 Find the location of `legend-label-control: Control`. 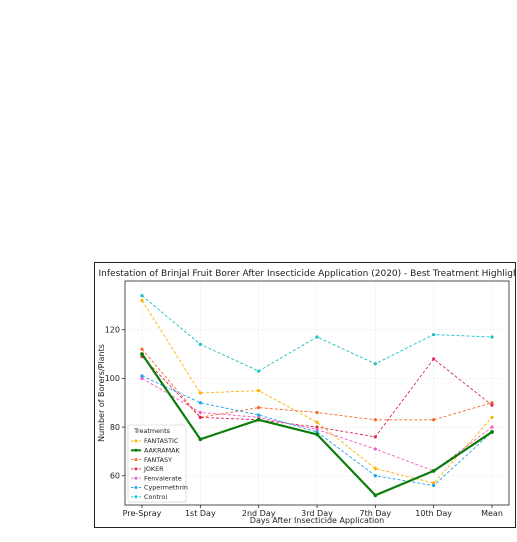

legend-label-control: Control is located at coordinates (155, 497).